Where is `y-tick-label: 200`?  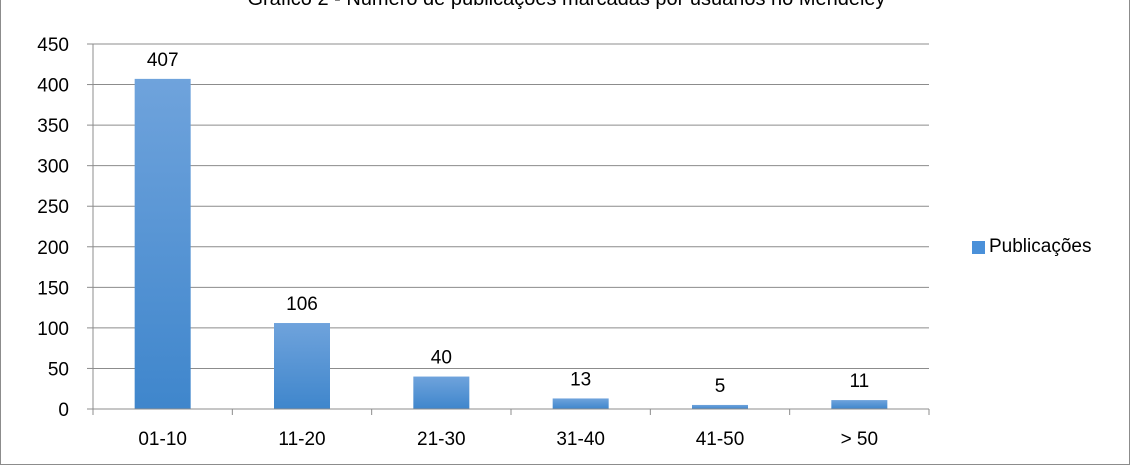 y-tick-label: 200 is located at coordinates (53, 248).